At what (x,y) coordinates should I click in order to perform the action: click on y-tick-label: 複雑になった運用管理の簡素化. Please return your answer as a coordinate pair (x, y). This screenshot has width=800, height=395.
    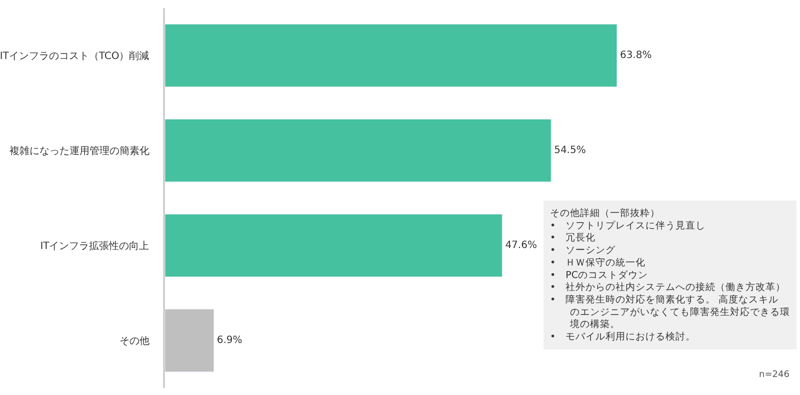
    Looking at the image, I should click on (79, 151).